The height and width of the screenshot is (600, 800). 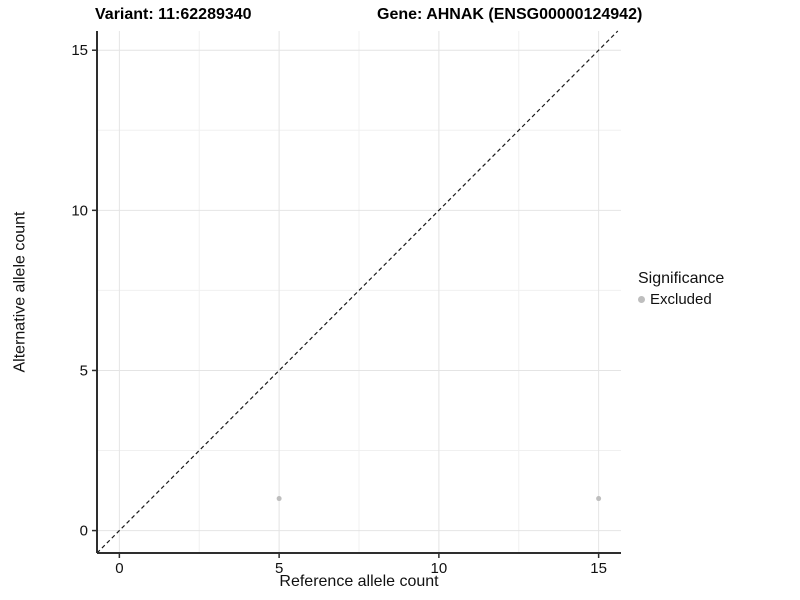 What do you see at coordinates (439, 568) in the screenshot?
I see `x-tick-label: 10` at bounding box center [439, 568].